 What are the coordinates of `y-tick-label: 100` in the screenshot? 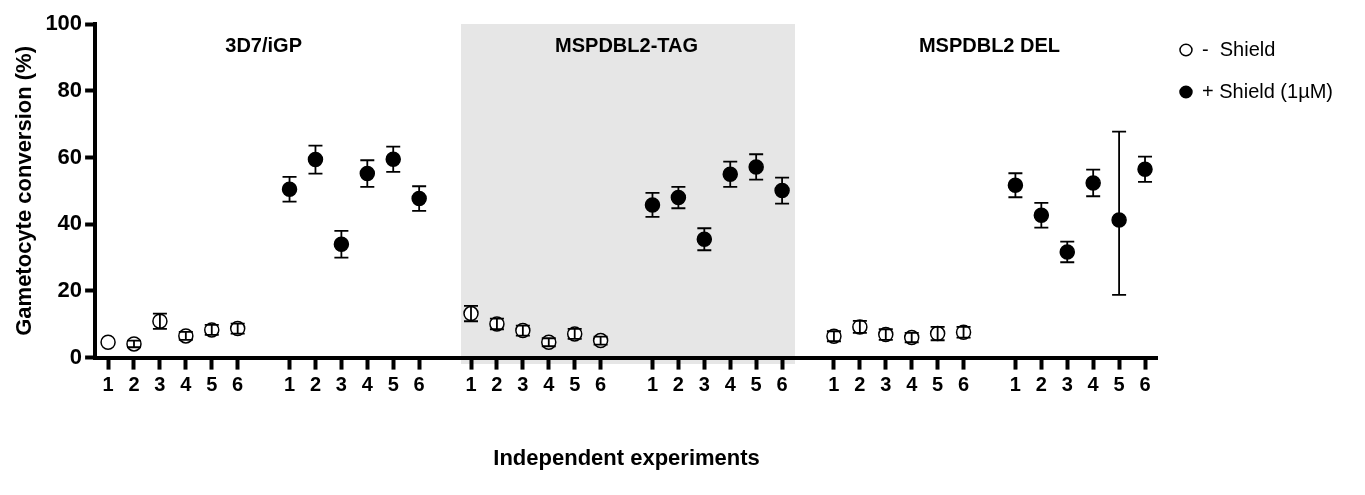 It's located at (64, 23).